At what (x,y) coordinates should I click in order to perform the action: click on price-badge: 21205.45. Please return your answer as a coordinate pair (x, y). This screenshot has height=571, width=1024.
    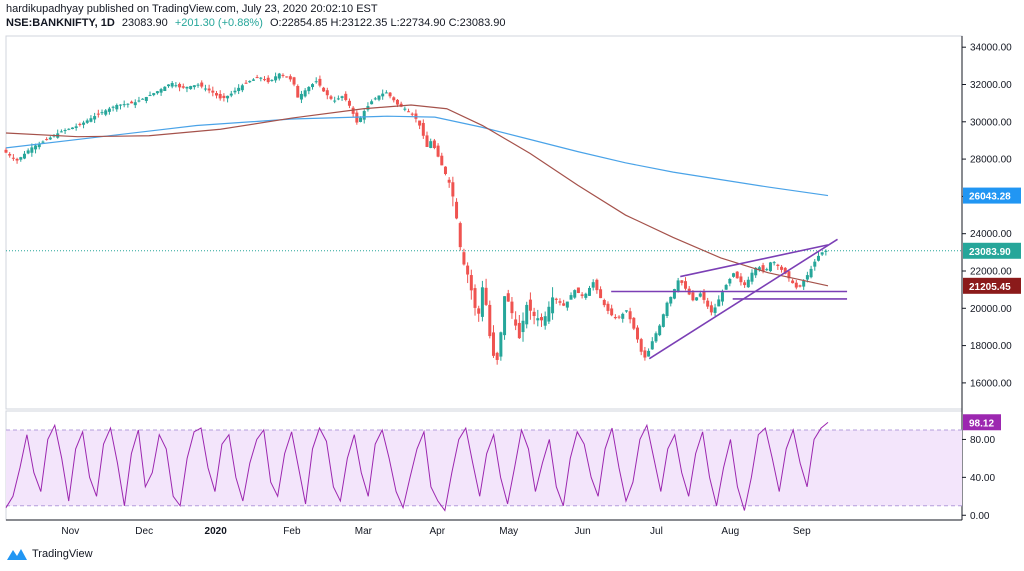
    Looking at the image, I should click on (992, 285).